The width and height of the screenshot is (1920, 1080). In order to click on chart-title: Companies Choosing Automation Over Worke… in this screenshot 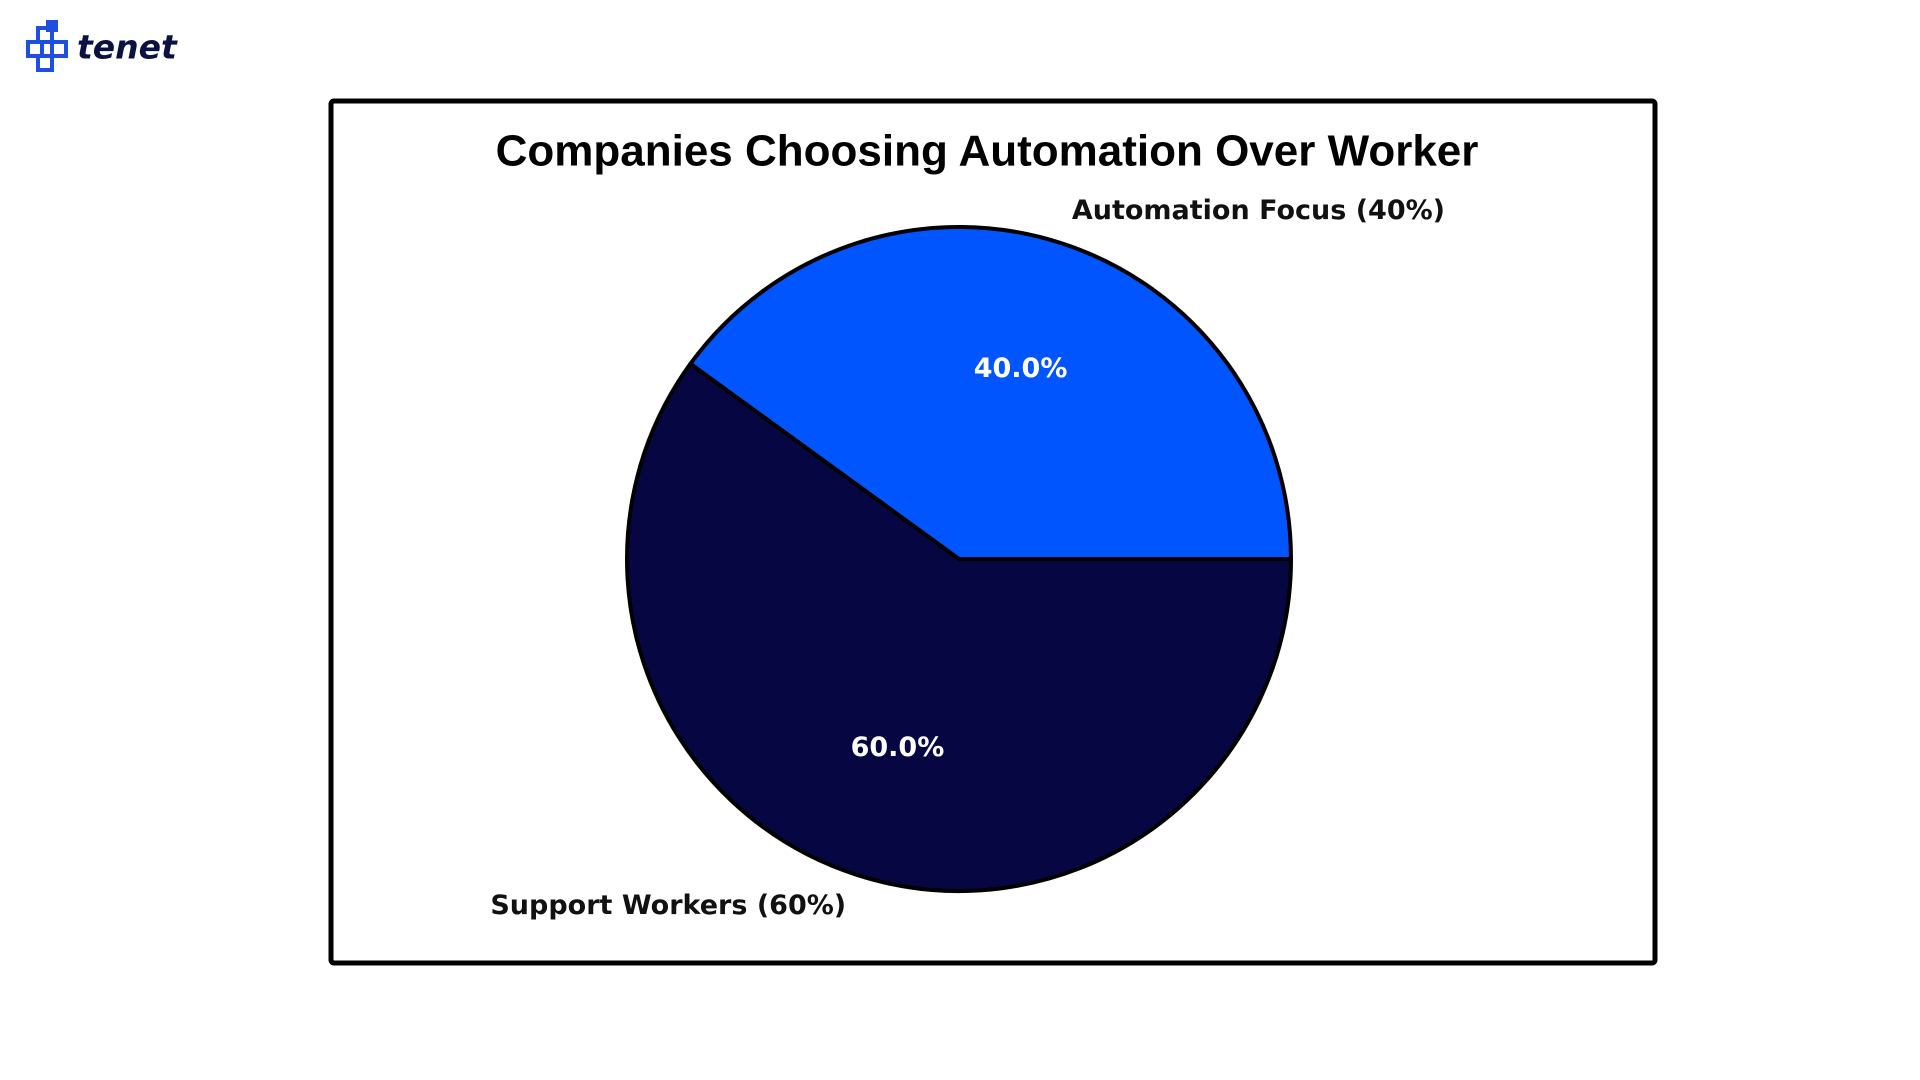, I will do `click(987, 151)`.